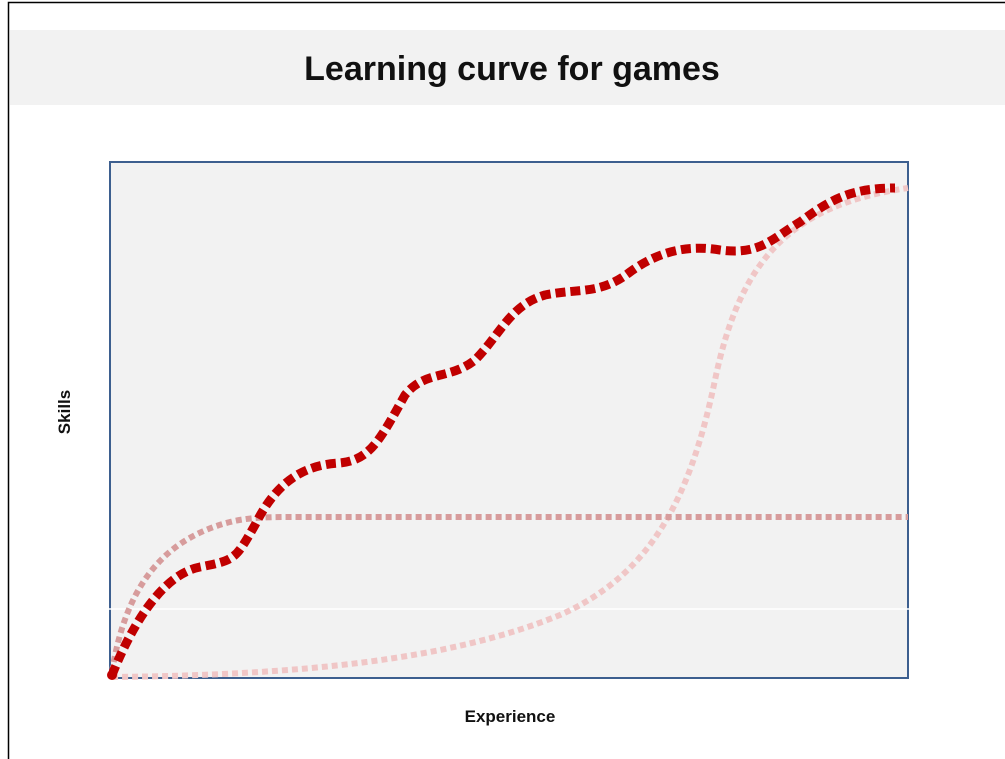  Describe the element at coordinates (512, 69) in the screenshot. I see `slide-title: Learning curve for games` at that location.